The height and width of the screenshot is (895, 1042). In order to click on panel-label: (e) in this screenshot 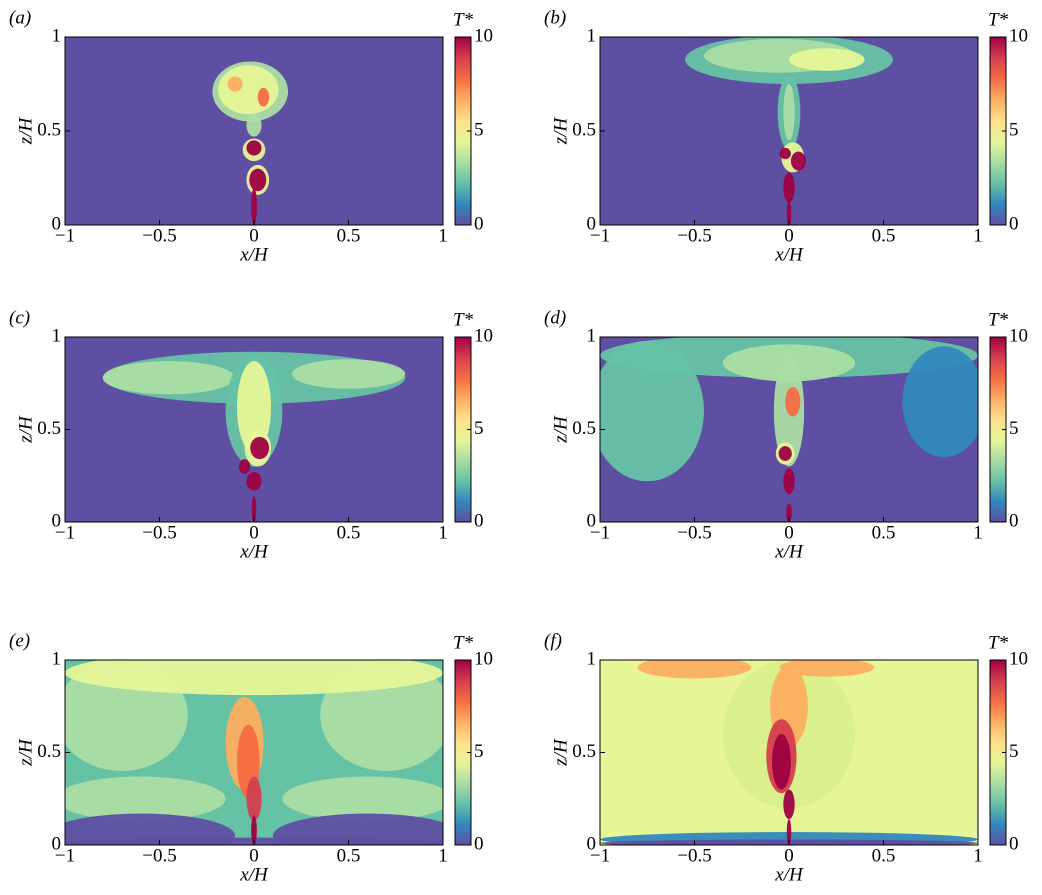, I will do `click(19, 640)`.